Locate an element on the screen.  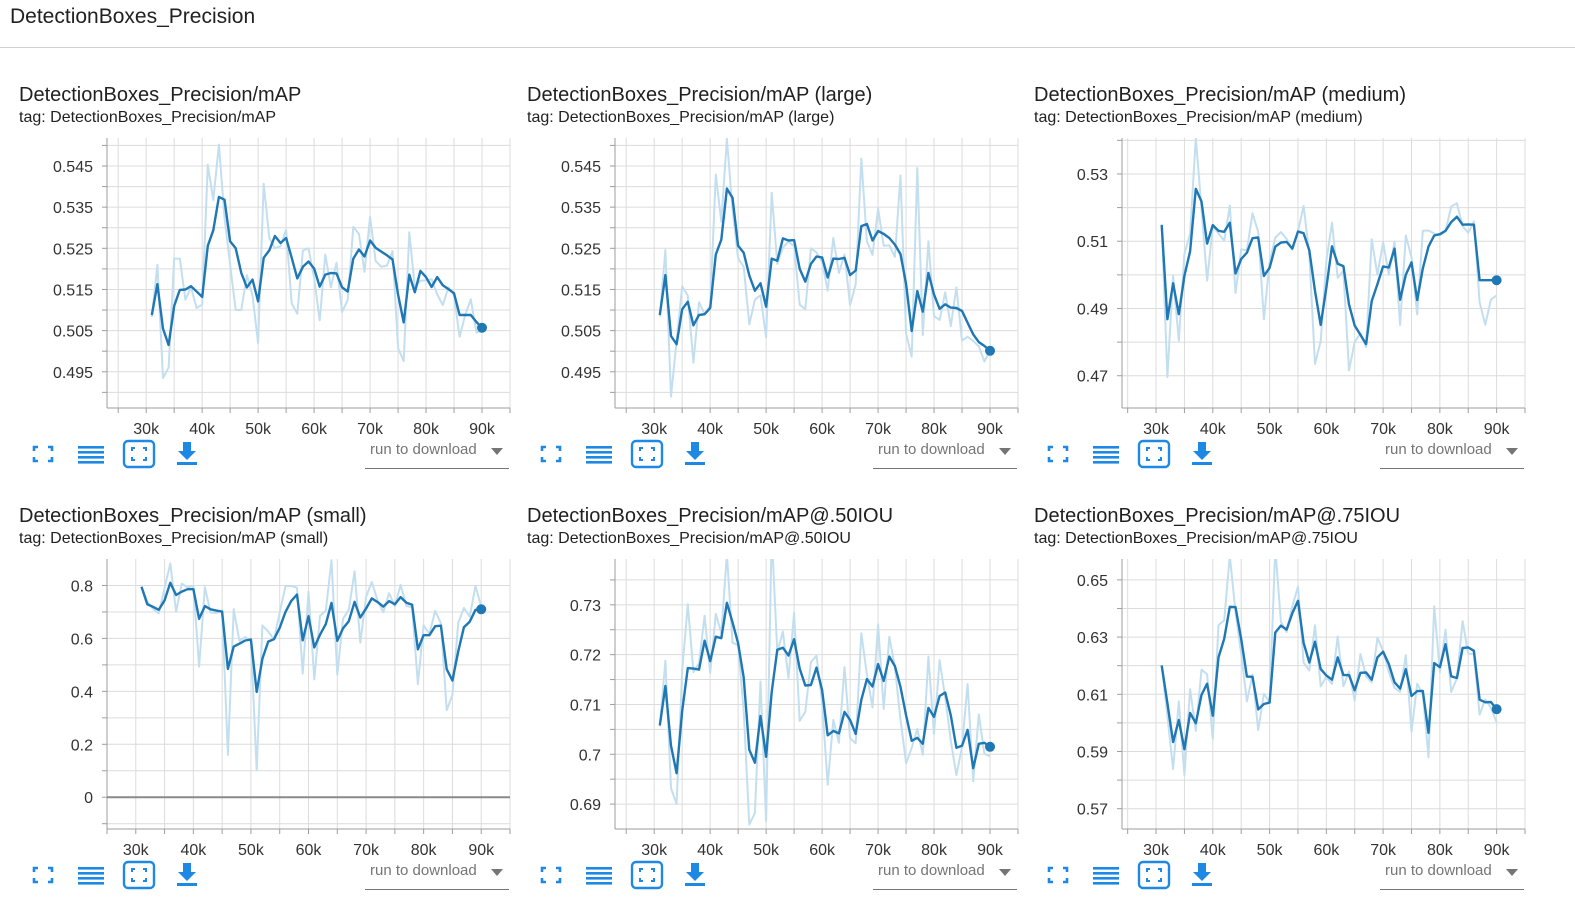
y-tick-label: 0.6 is located at coordinates (82, 639).